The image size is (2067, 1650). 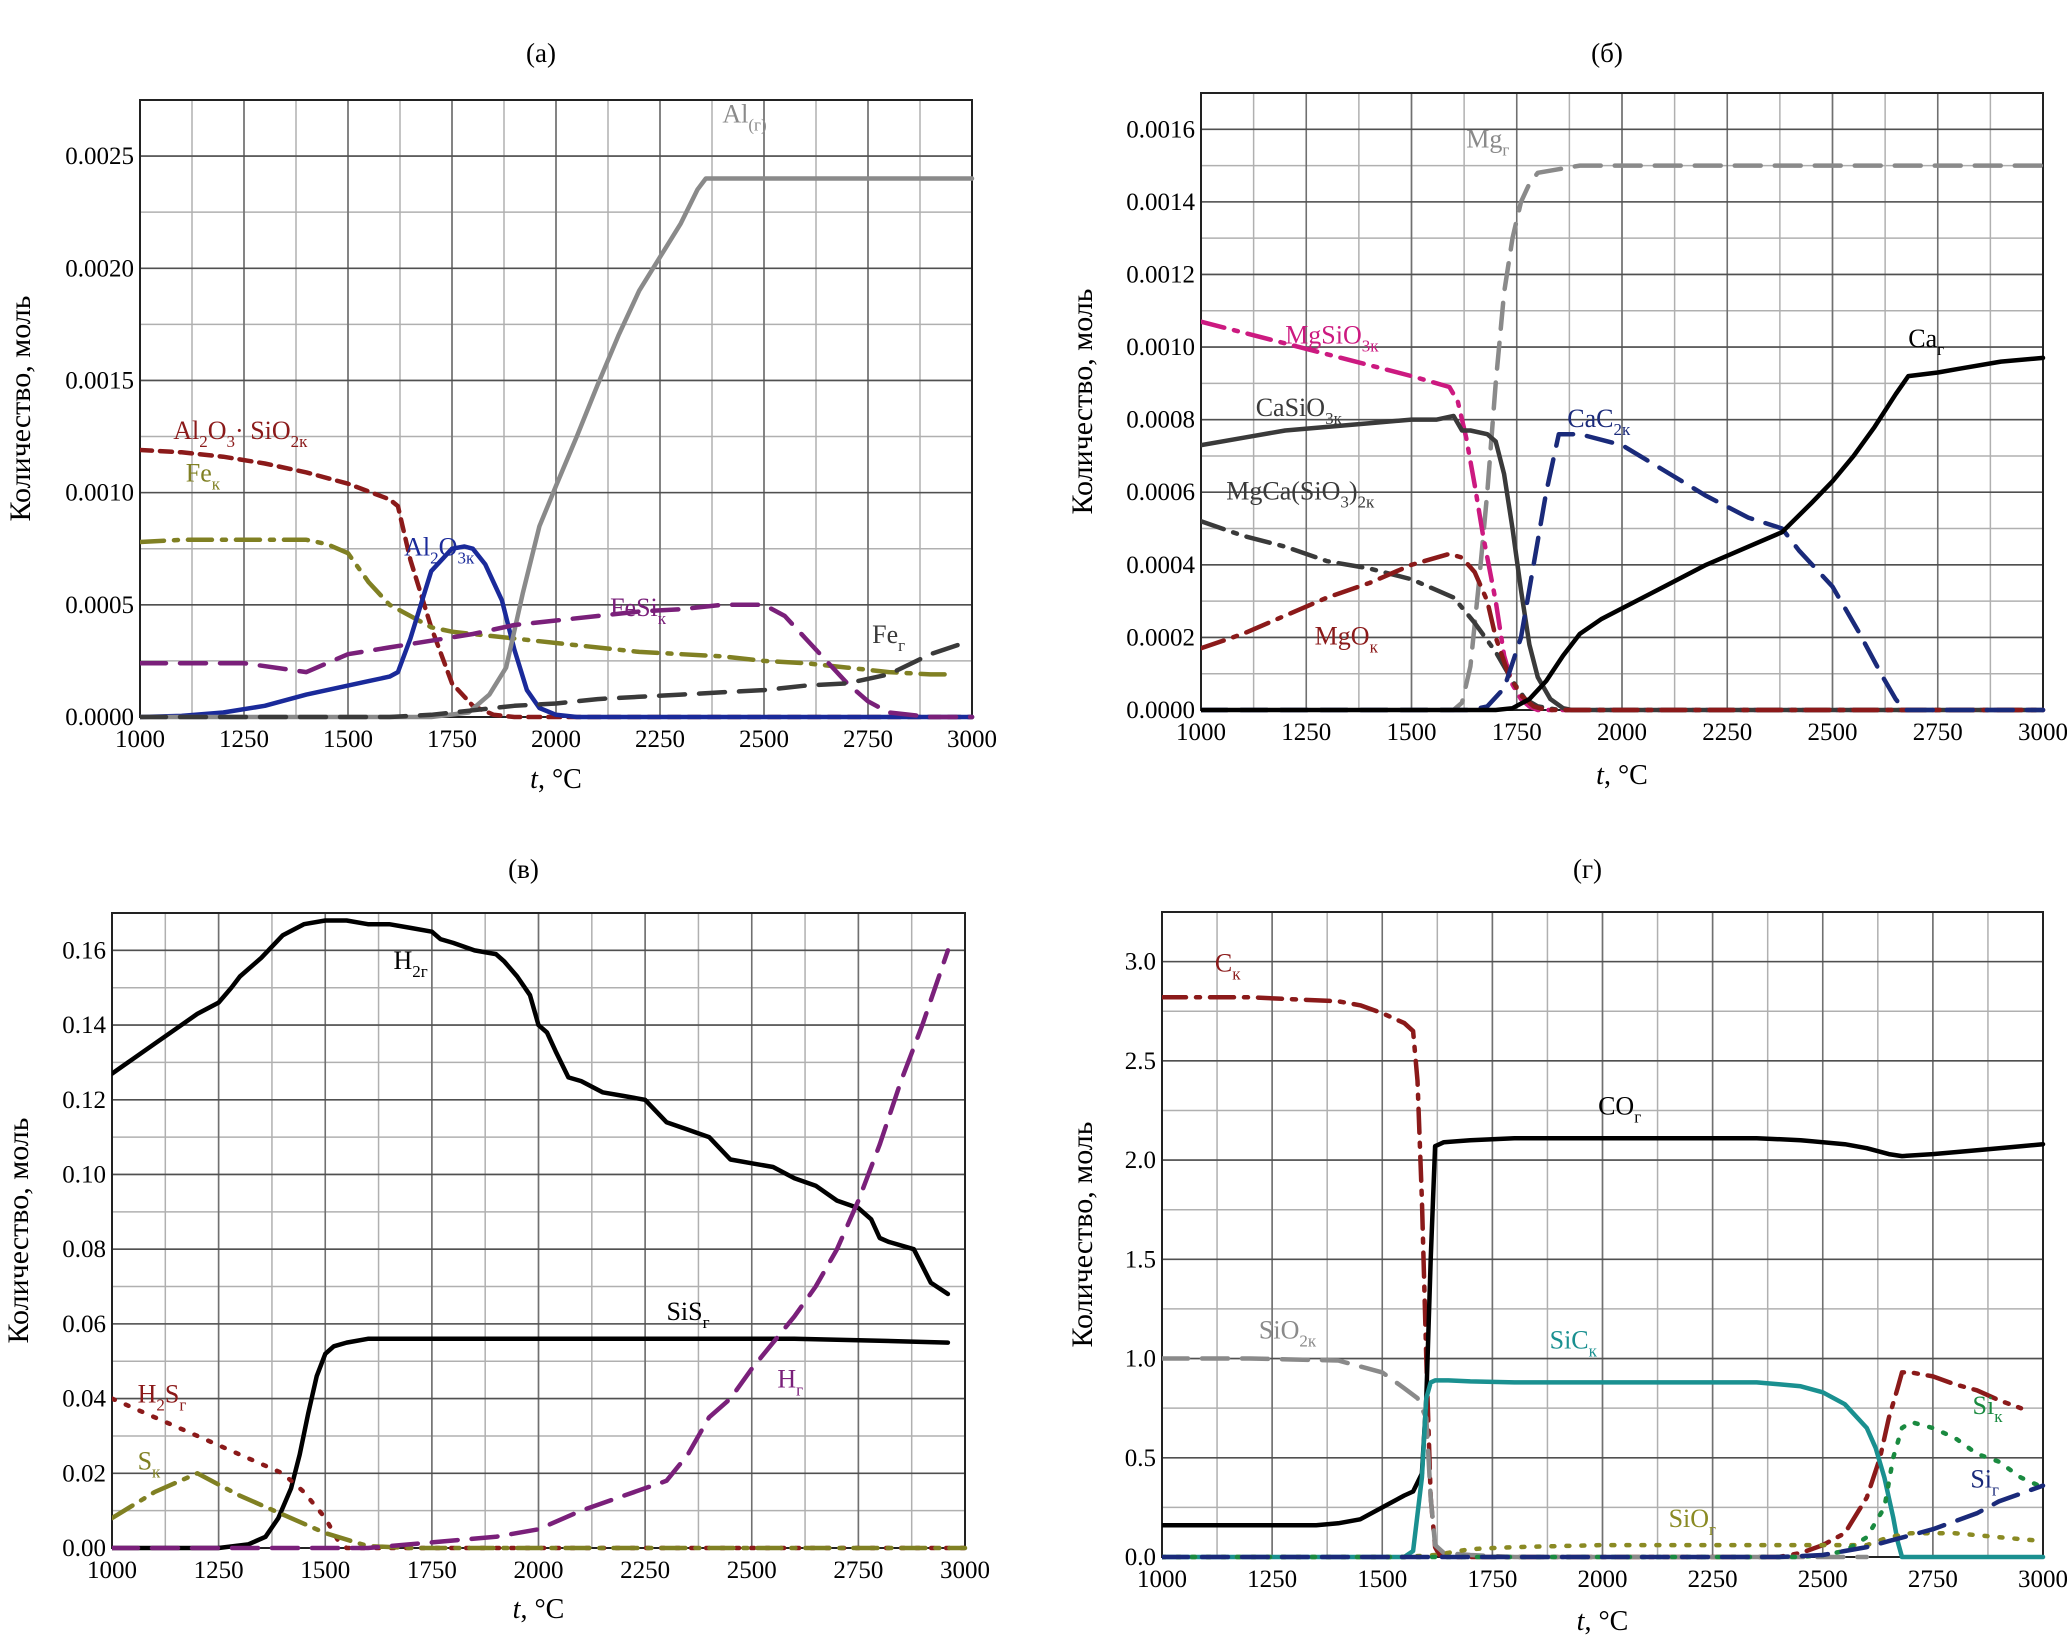 What do you see at coordinates (744, 116) in the screenshot?
I see `series-label: Al(г)` at bounding box center [744, 116].